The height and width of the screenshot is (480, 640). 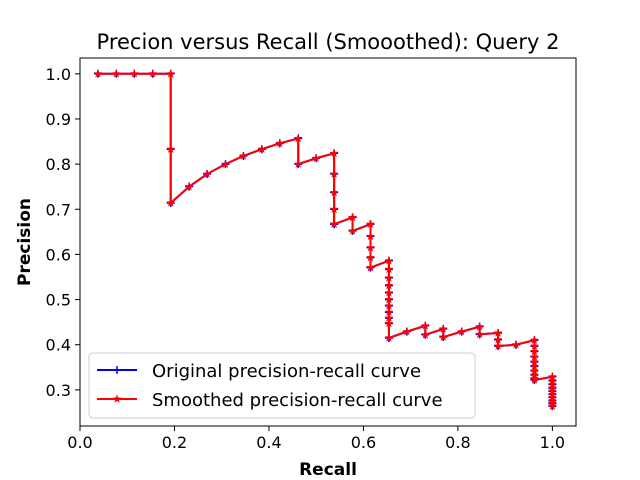 What do you see at coordinates (268, 442) in the screenshot?
I see `x-tick-label: 0.4` at bounding box center [268, 442].